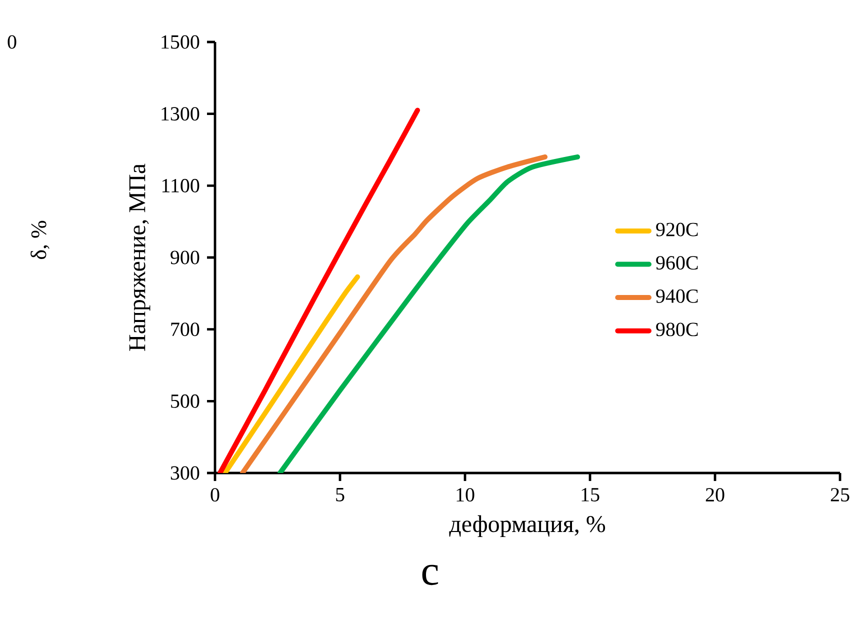 The image size is (860, 625). I want to click on x-tick-label: 5, so click(340, 495).